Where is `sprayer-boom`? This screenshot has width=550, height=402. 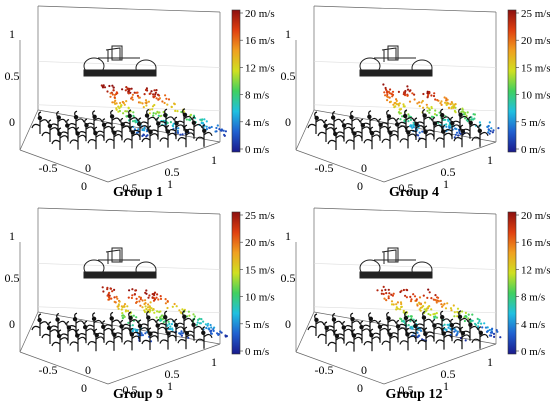 sprayer-boom is located at coordinates (396, 263).